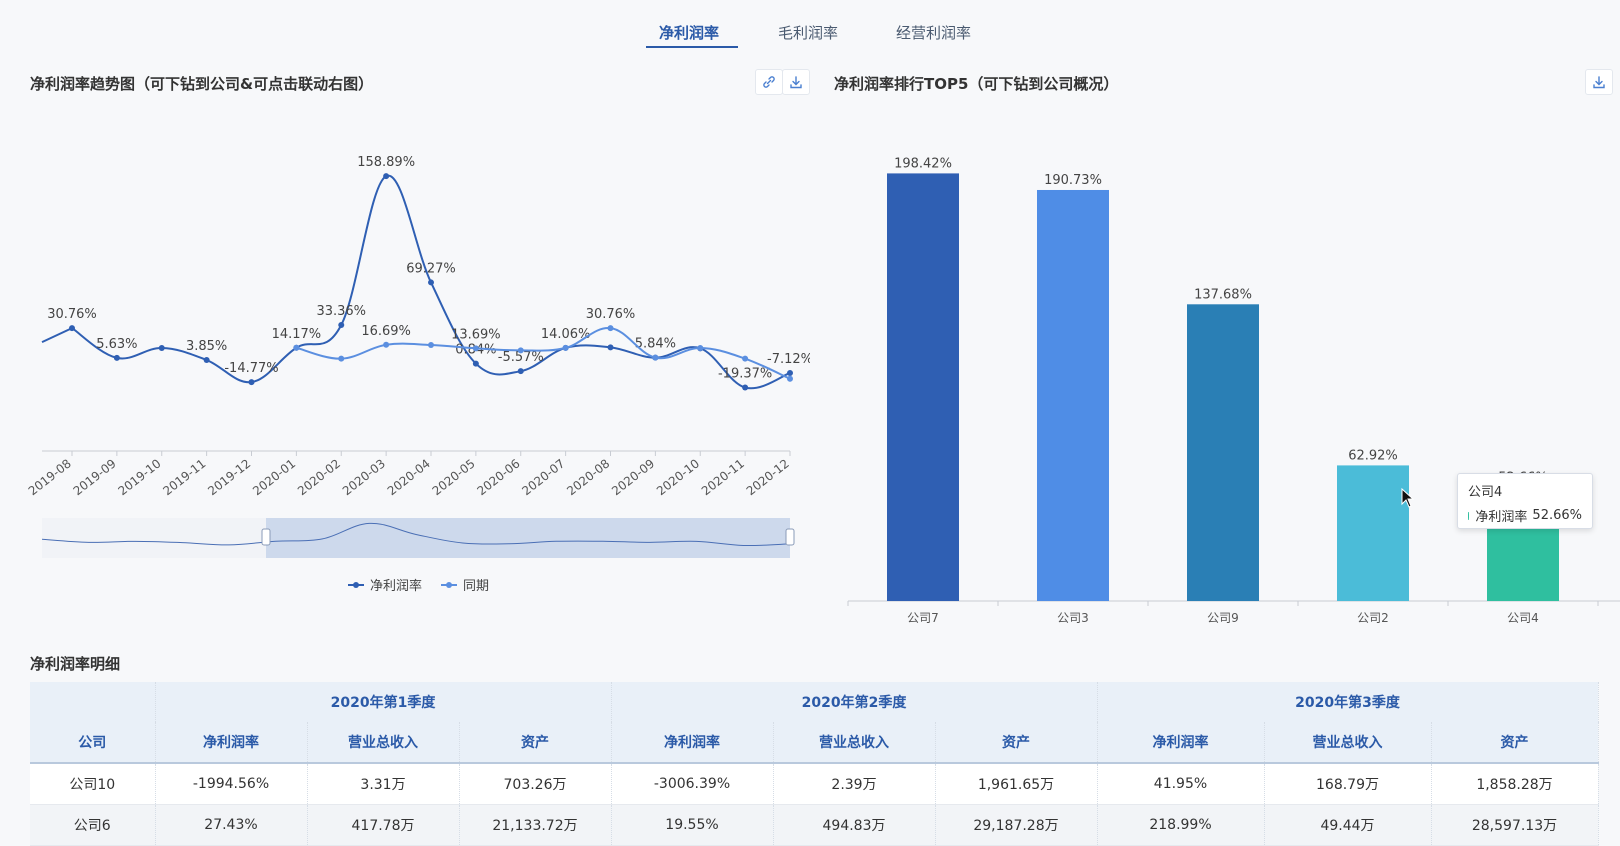 The image size is (1620, 846). I want to click on quarter-header: 2020年第1季度, so click(383, 702).